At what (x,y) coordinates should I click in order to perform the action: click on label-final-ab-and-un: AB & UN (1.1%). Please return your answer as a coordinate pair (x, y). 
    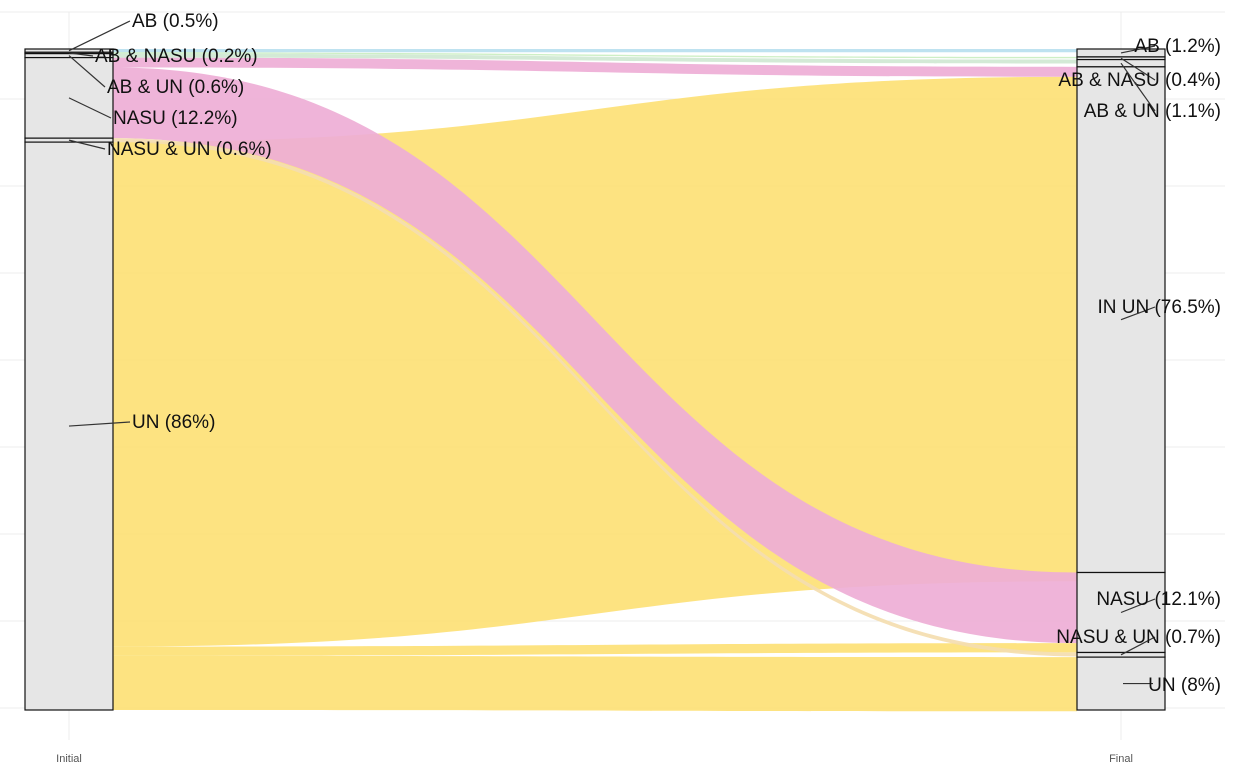
    Looking at the image, I should click on (1152, 111).